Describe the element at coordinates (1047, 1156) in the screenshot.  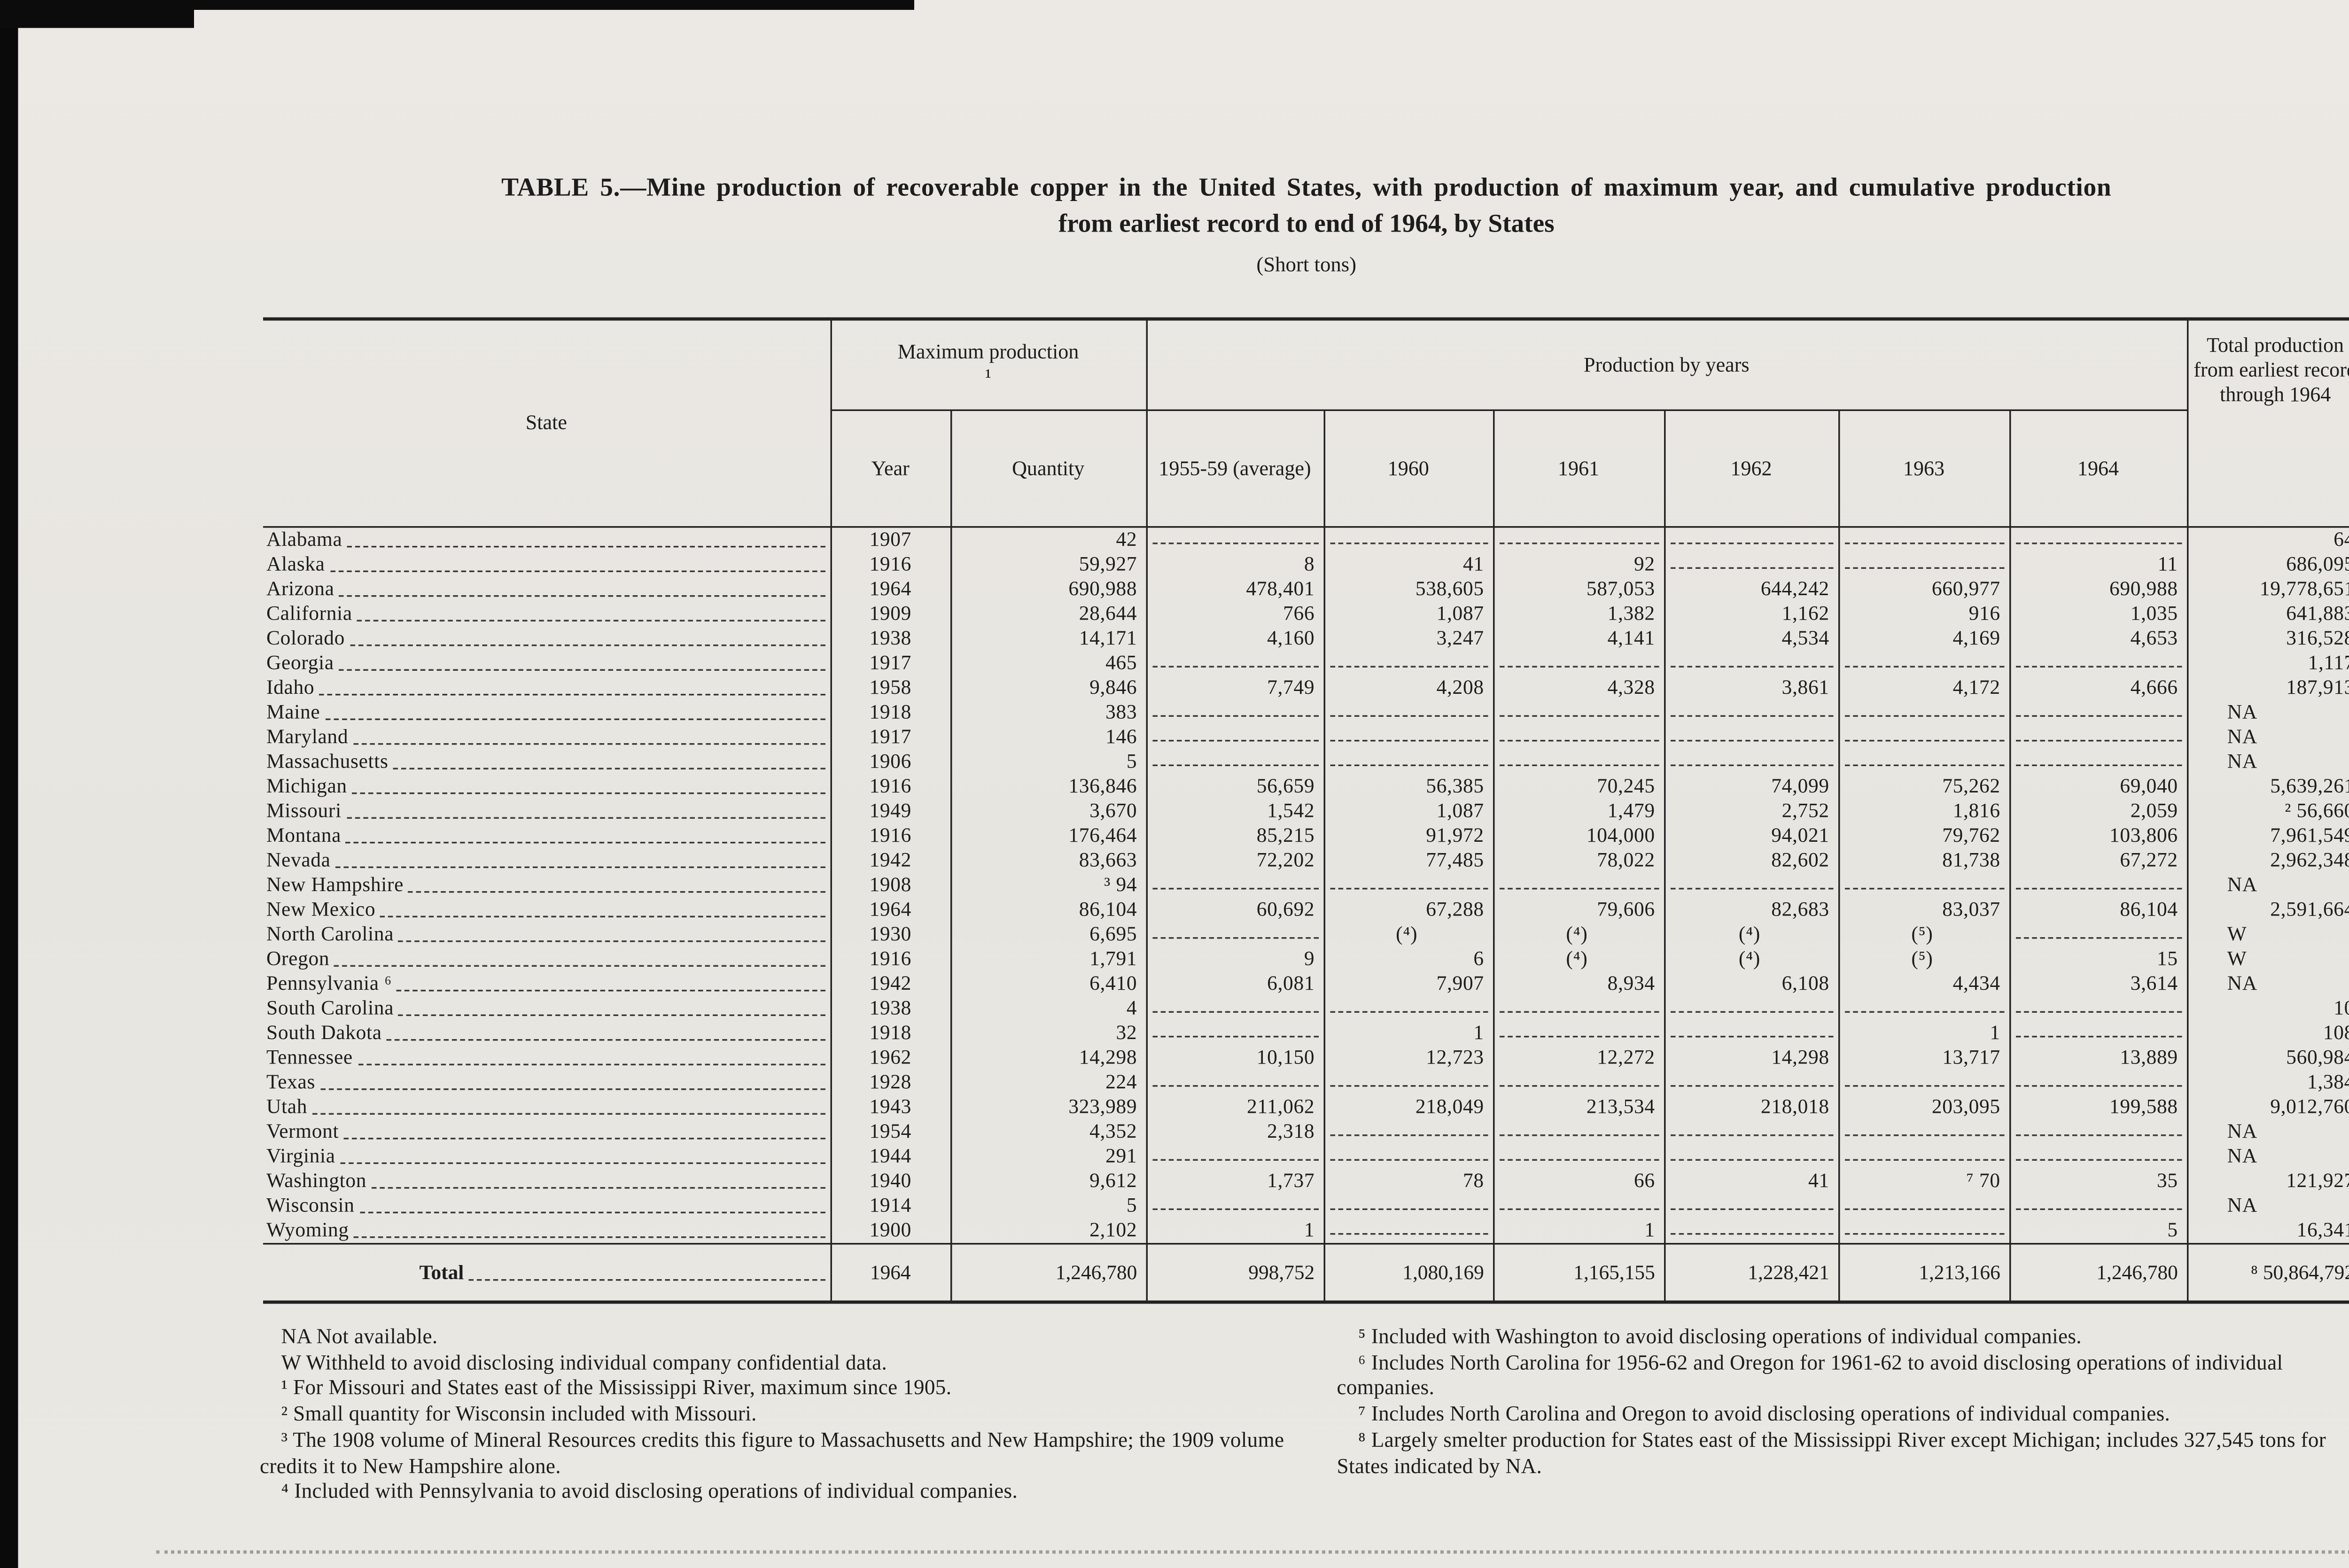
I see `max-quantity-cell: 291` at that location.